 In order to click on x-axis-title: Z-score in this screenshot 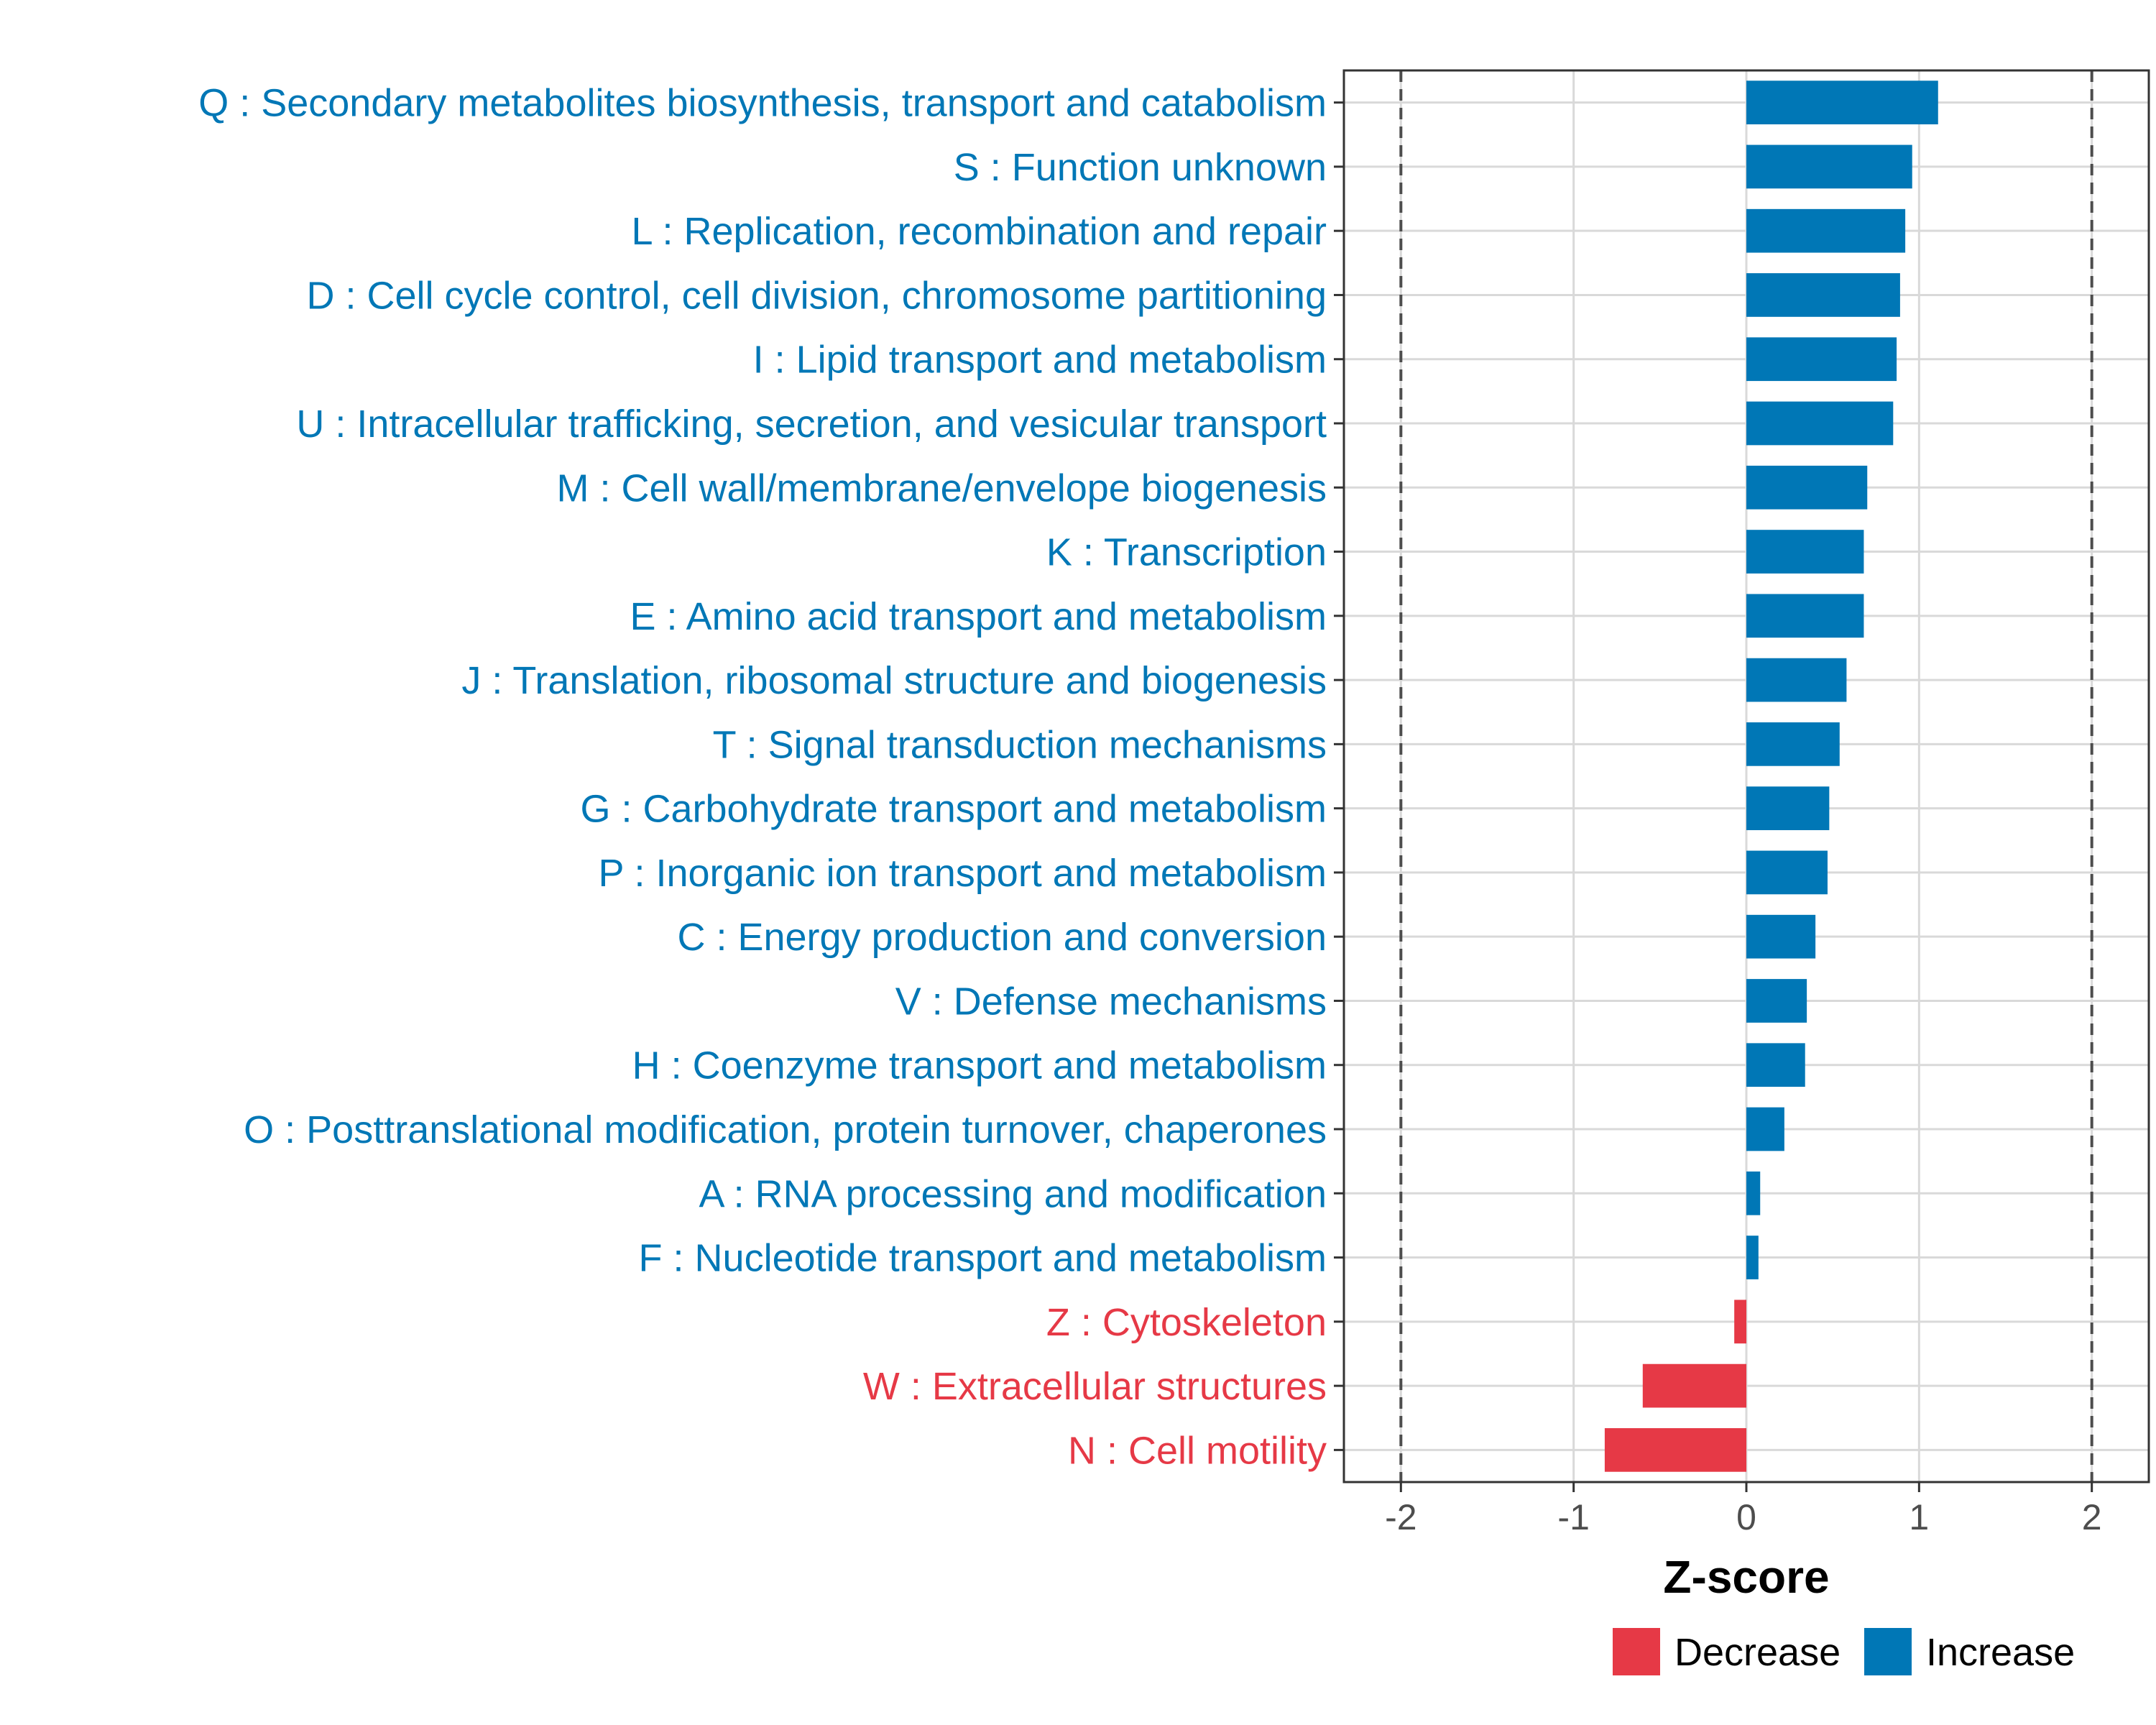, I will do `click(1746, 1577)`.